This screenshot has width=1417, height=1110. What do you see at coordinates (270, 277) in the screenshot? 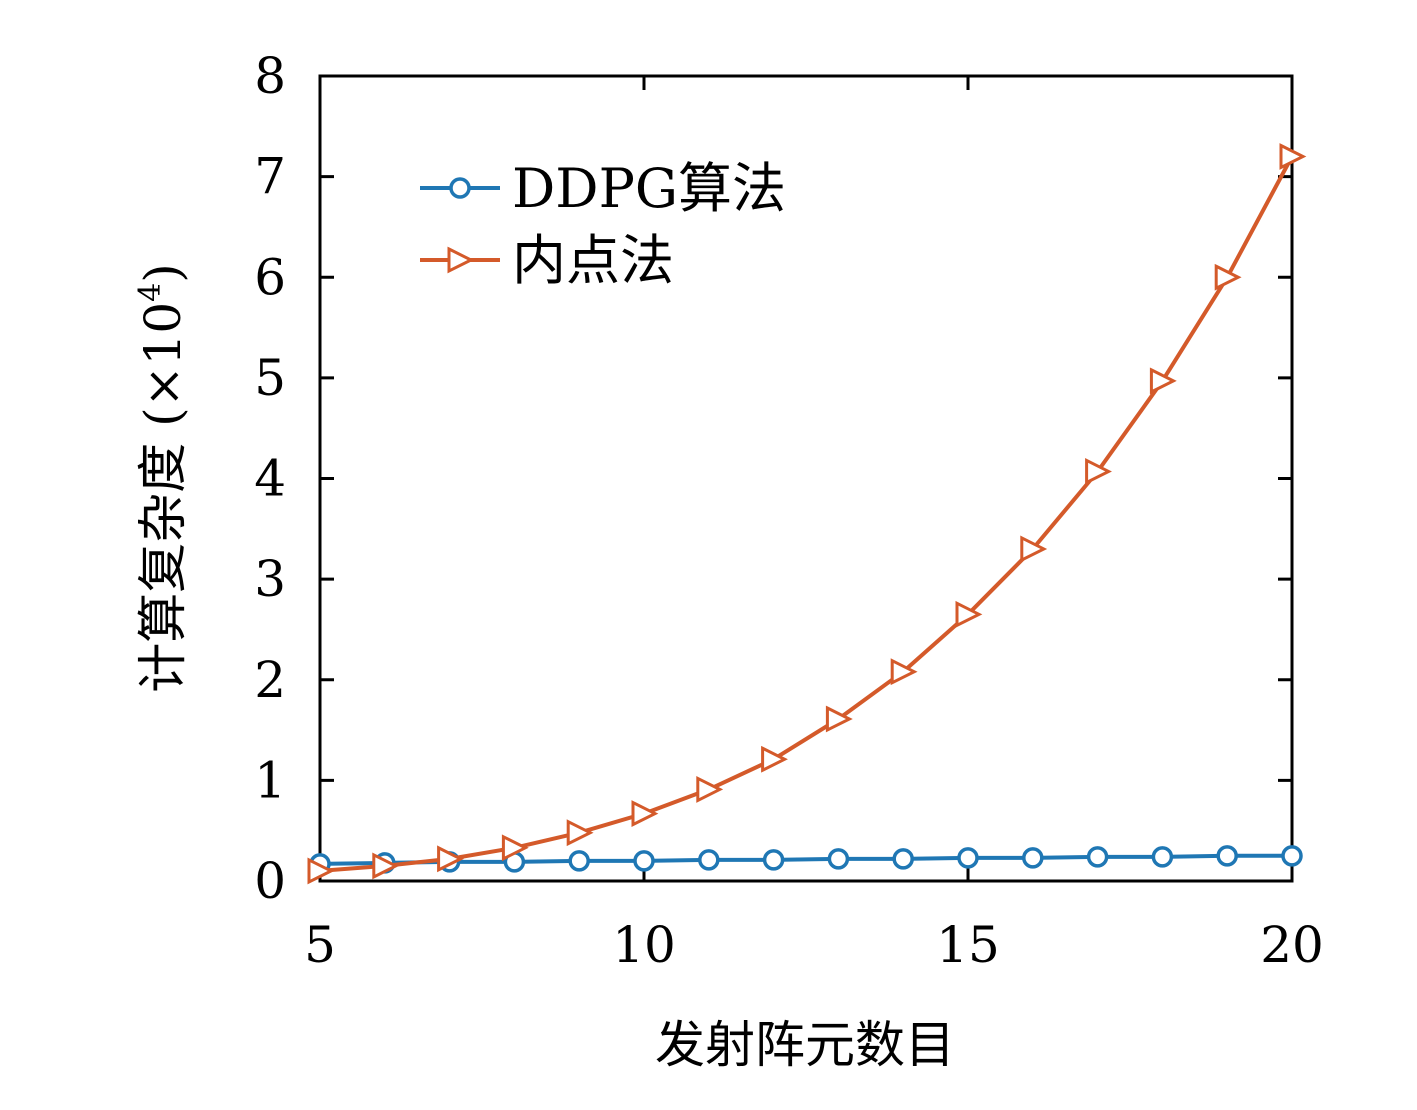
I see `y-tick-label-6: 6` at bounding box center [270, 277].